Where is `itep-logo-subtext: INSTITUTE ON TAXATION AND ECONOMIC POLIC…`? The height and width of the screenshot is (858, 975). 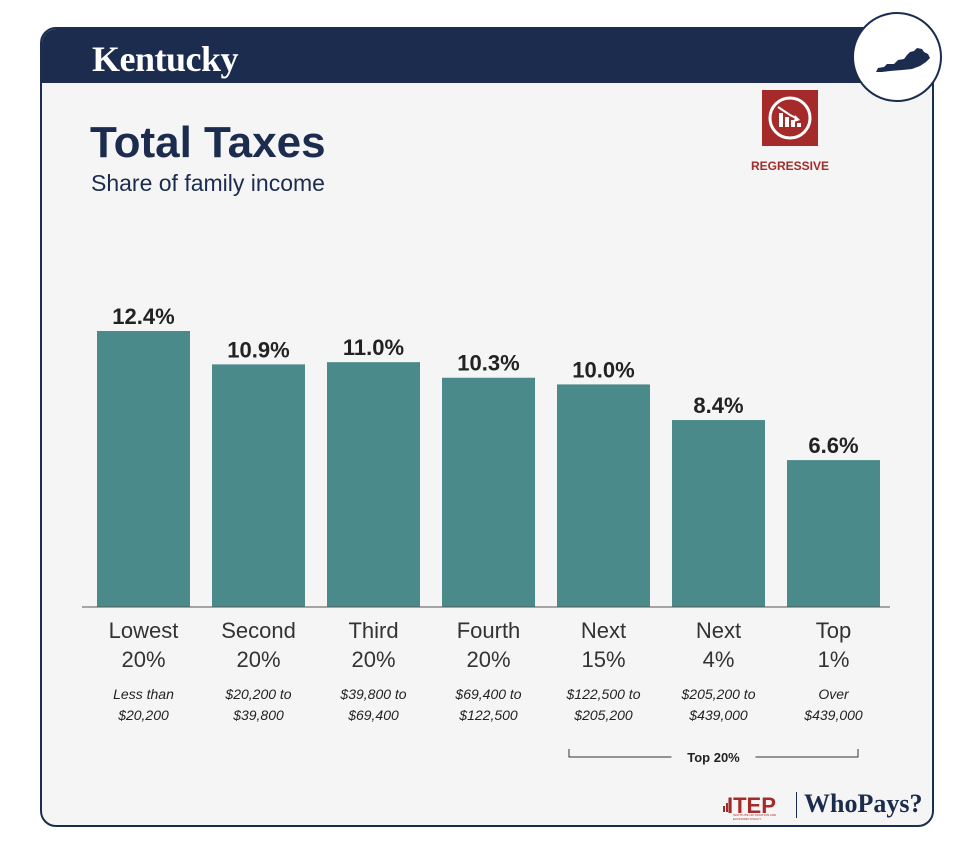 itep-logo-subtext: INSTITUTE ON TAXATION AND ECONOMIC POLIC… is located at coordinates (755, 817).